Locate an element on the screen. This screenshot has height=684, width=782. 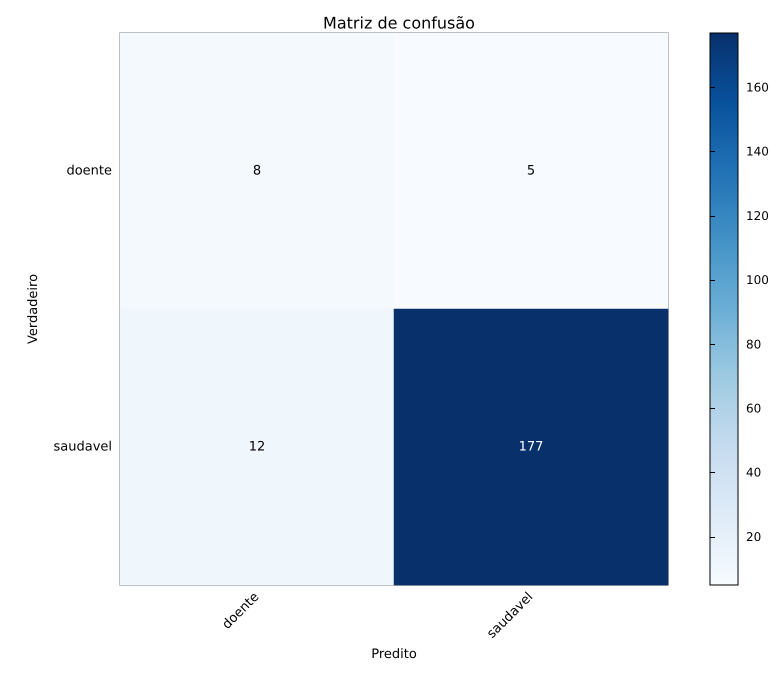
x-axis-title: Predito is located at coordinates (394, 654).